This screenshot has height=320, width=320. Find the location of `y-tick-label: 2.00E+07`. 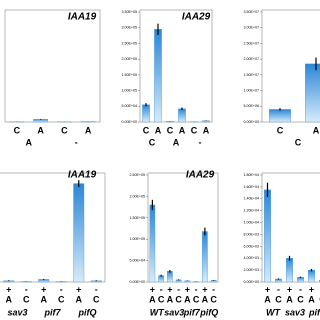

y-tick-label: 2.00E+07 is located at coordinates (252, 59).